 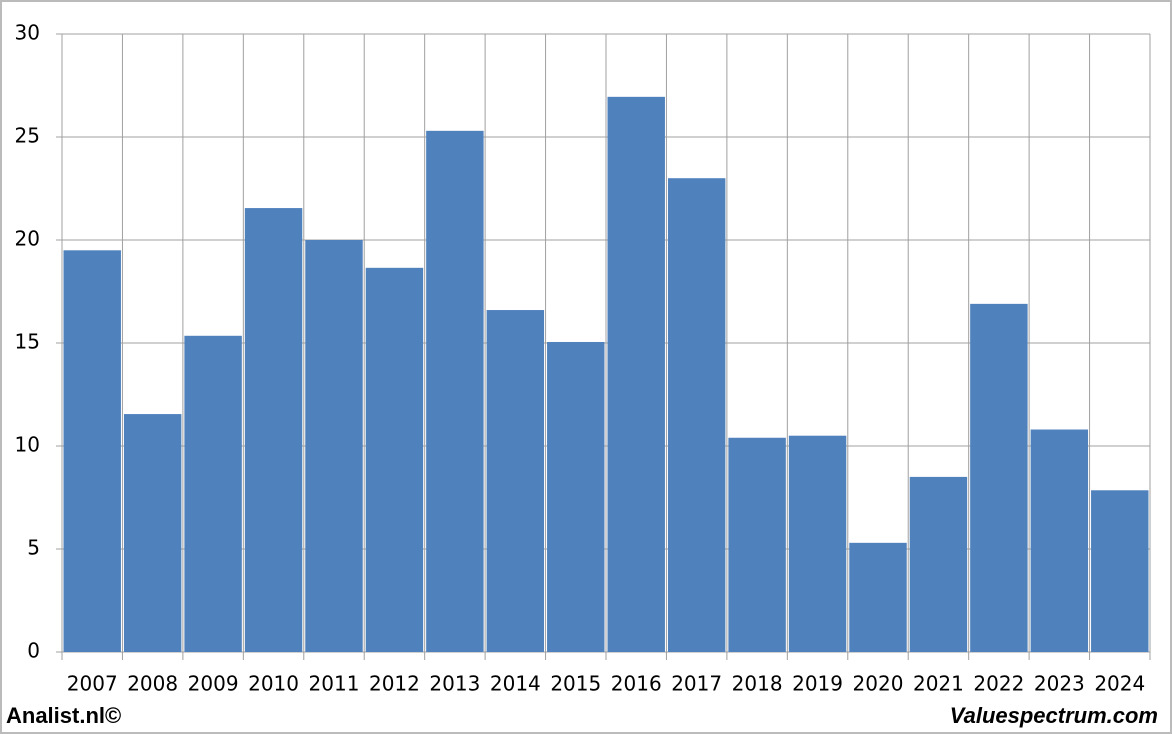 I want to click on y-tick-label: 20, so click(x=27, y=239).